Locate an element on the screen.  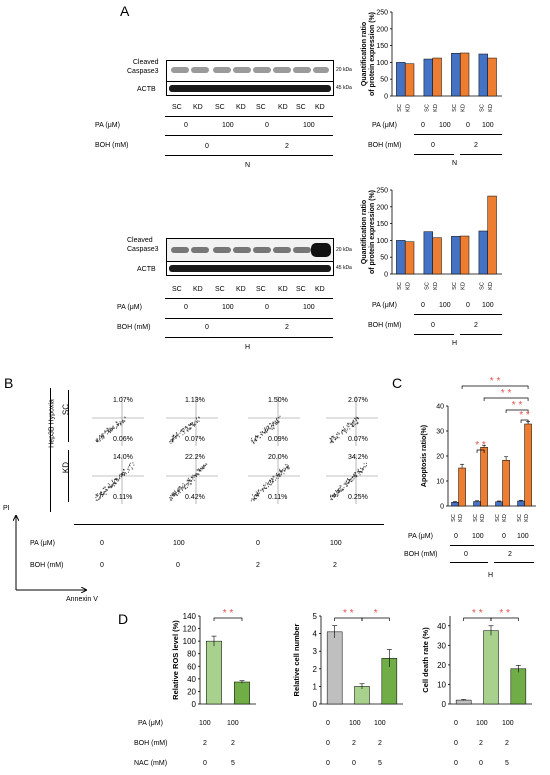
kda-45-h: 45 kDa is located at coordinates (344, 268).